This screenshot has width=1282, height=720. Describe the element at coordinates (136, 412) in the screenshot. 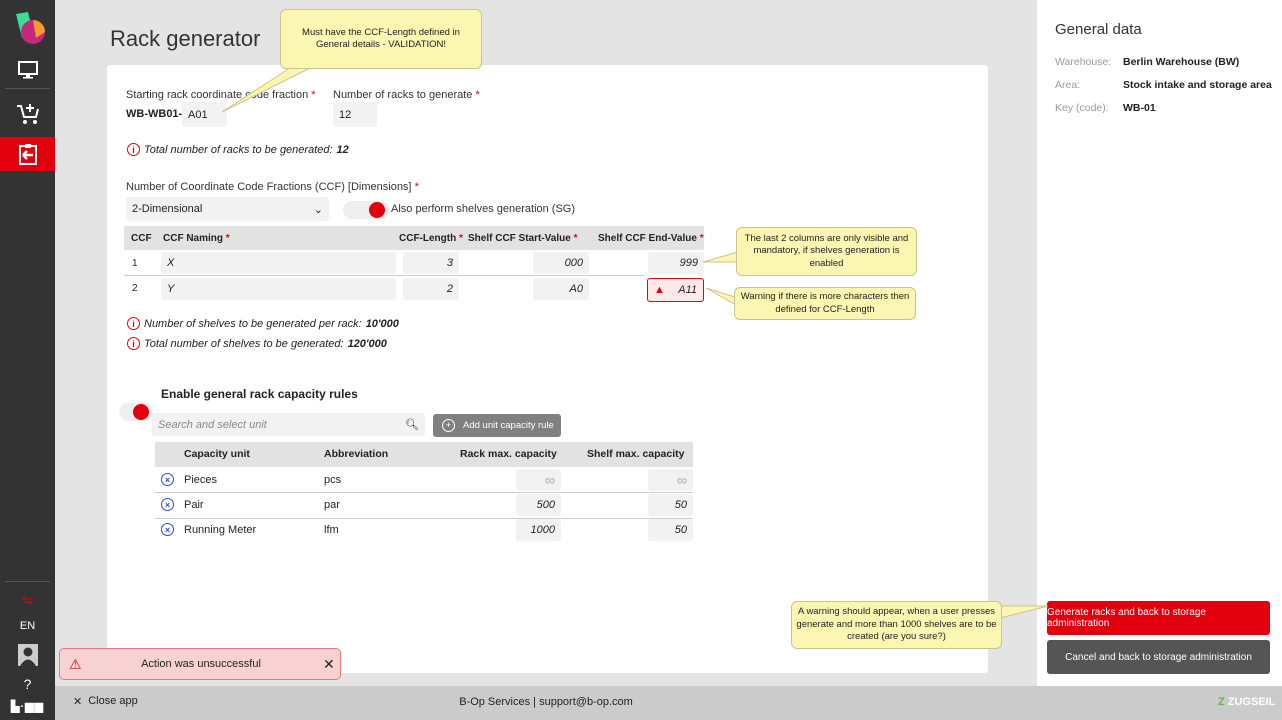

I see `capacity-rules-toggle` at that location.